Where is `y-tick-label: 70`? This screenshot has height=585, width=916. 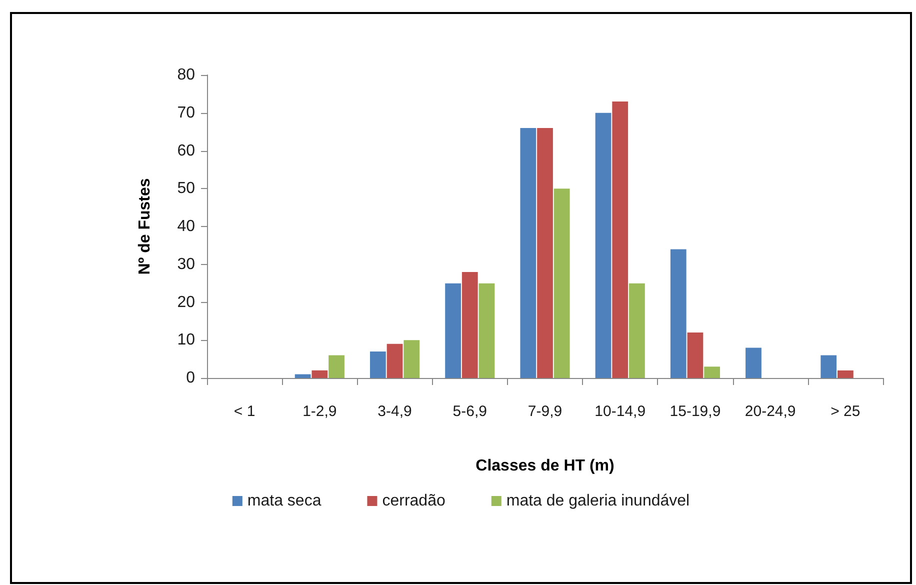 y-tick-label: 70 is located at coordinates (186, 113).